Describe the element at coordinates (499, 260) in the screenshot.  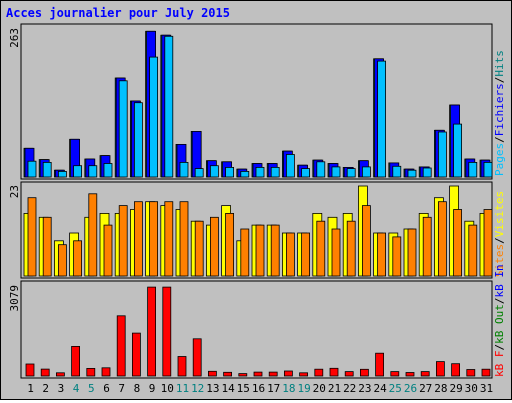
I see `legend-sites: Sites` at that location.